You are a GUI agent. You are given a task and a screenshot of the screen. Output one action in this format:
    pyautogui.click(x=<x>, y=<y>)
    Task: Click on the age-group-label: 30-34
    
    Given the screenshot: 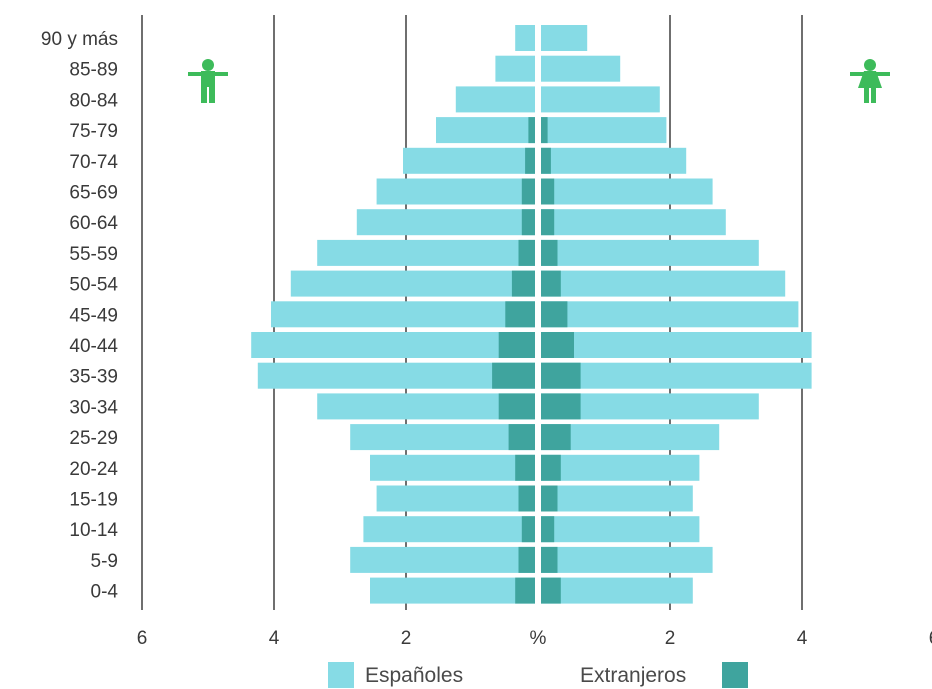 What is the action you would take?
    pyautogui.click(x=93, y=407)
    